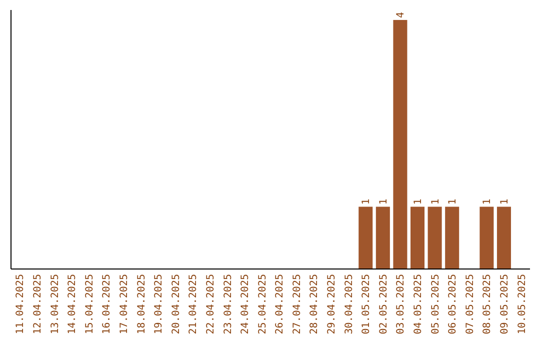 The width and height of the screenshot is (540, 340). I want to click on x-tick-label: 12.04.2025, so click(38, 304).